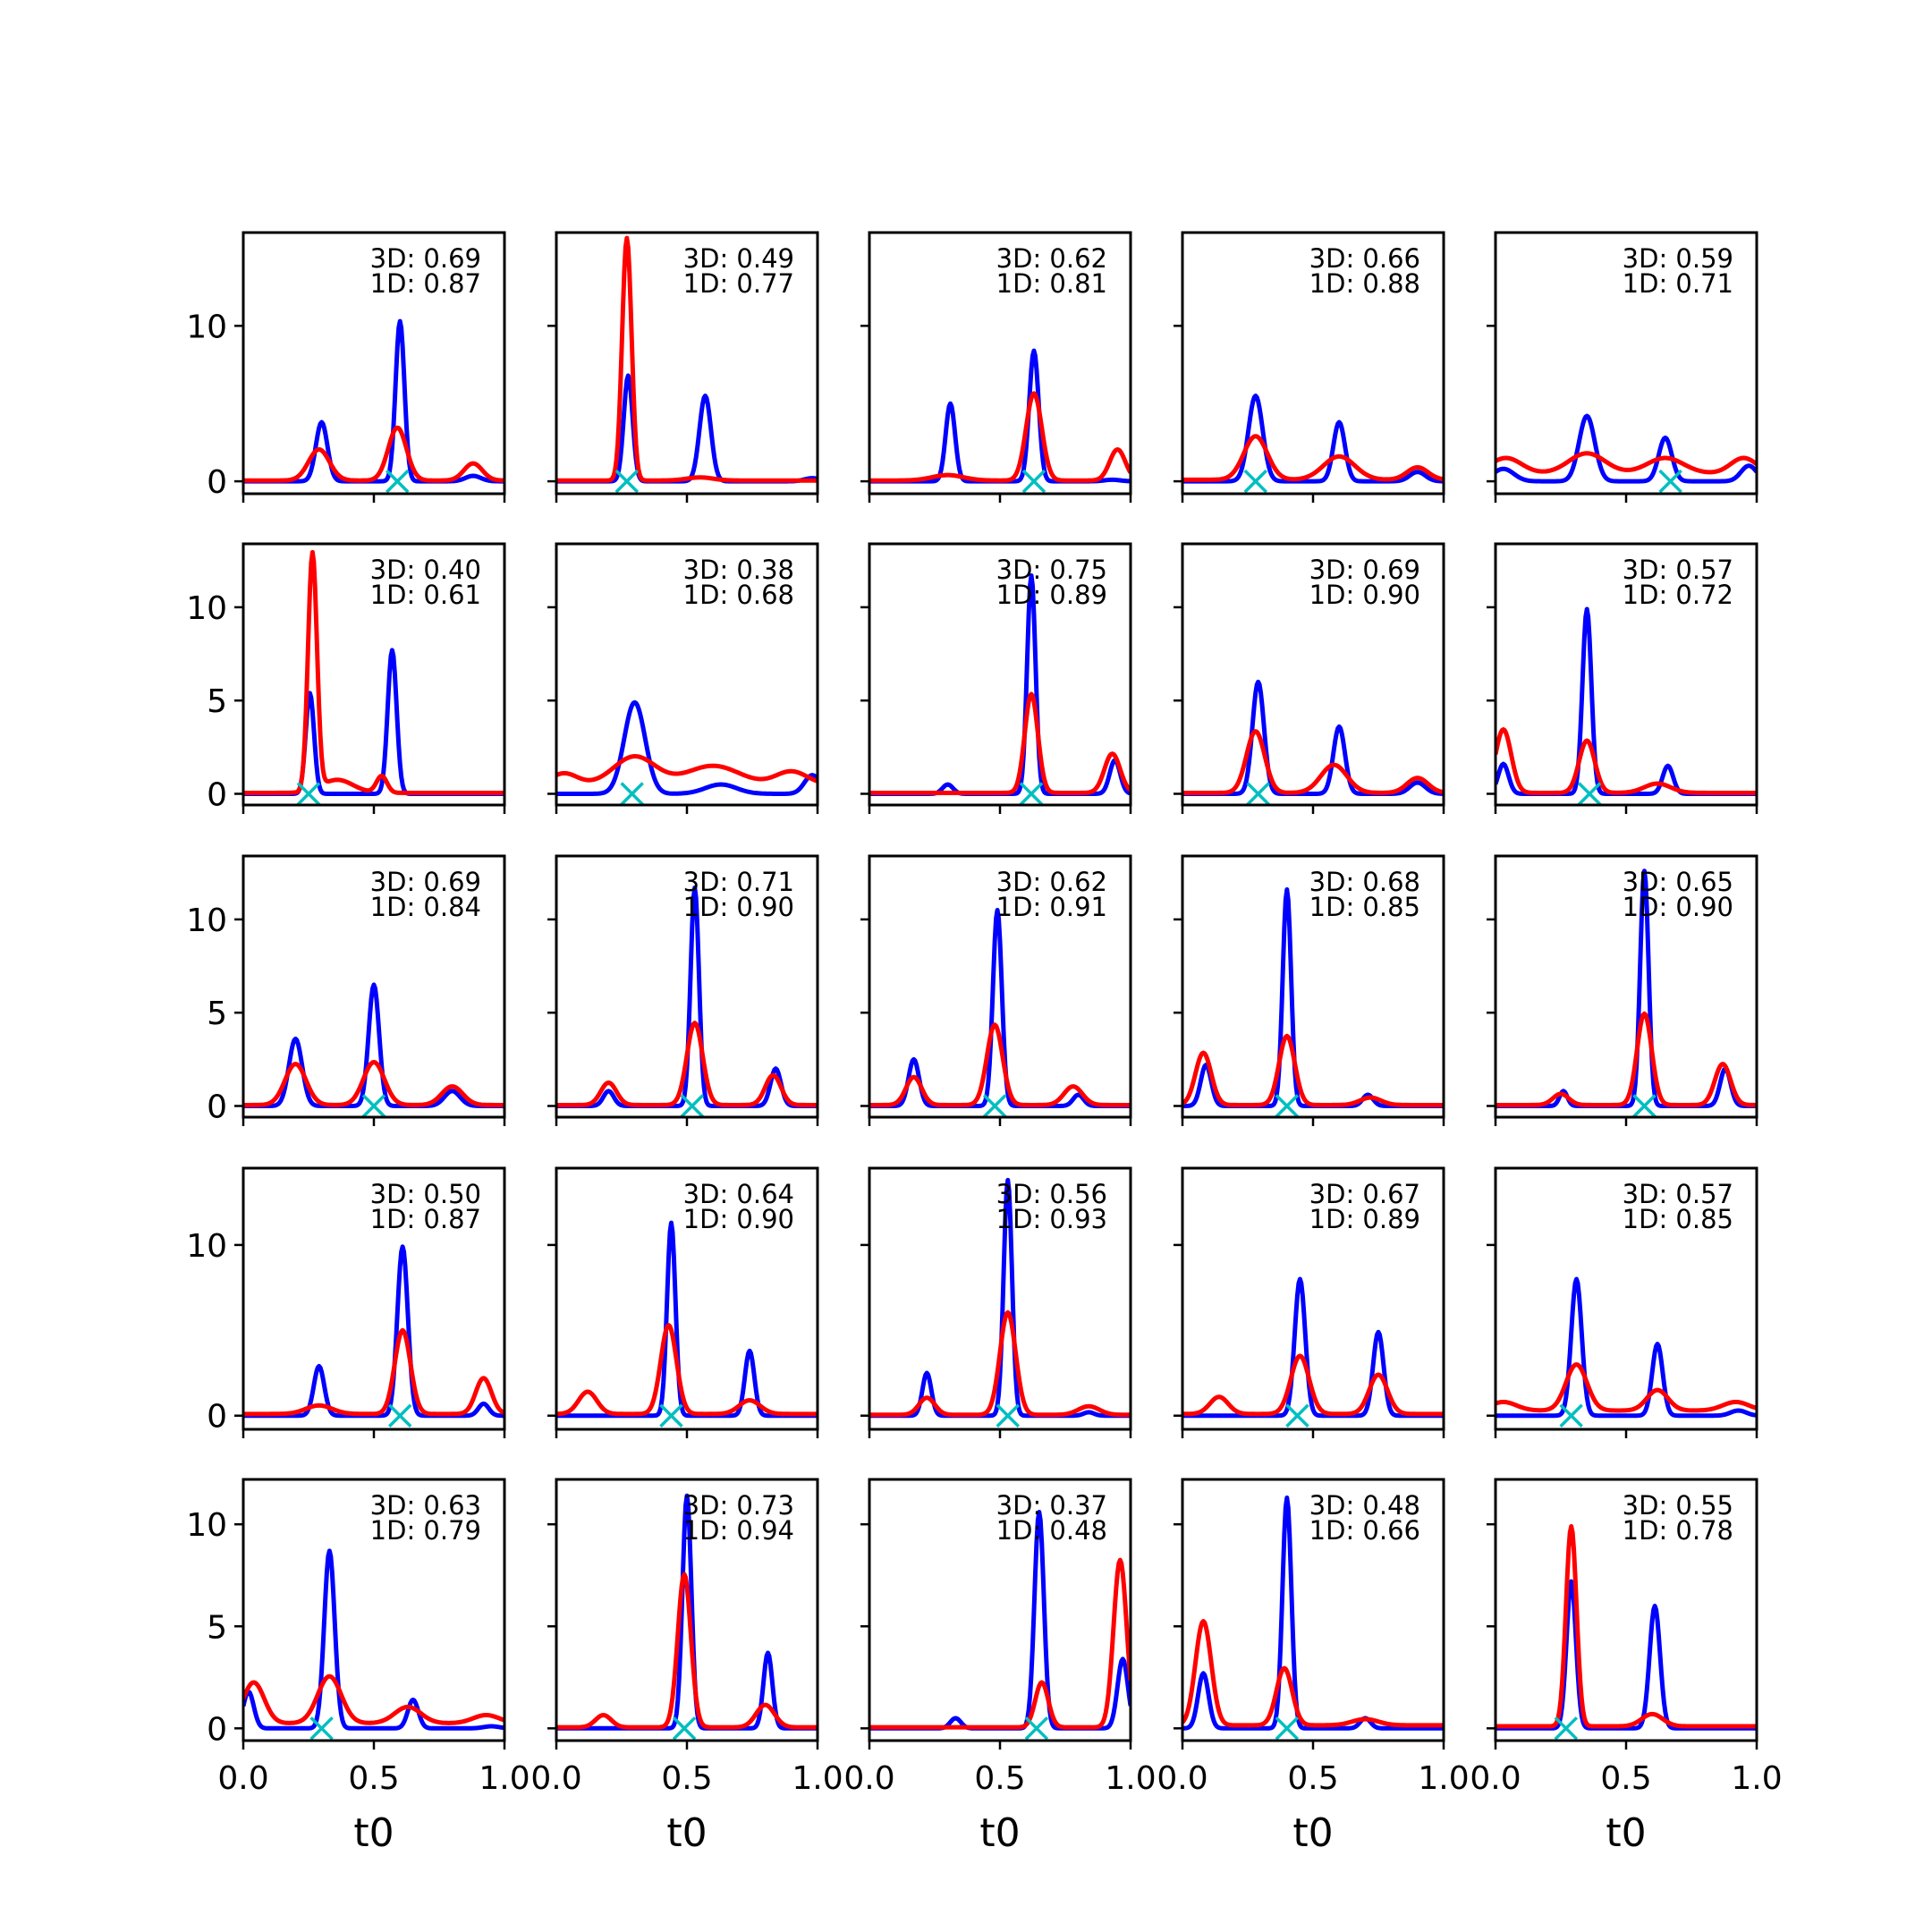 This screenshot has height=1932, width=1932. What do you see at coordinates (738, 1530) in the screenshot?
I see `score-1d-label: 1D: 0.94` at bounding box center [738, 1530].